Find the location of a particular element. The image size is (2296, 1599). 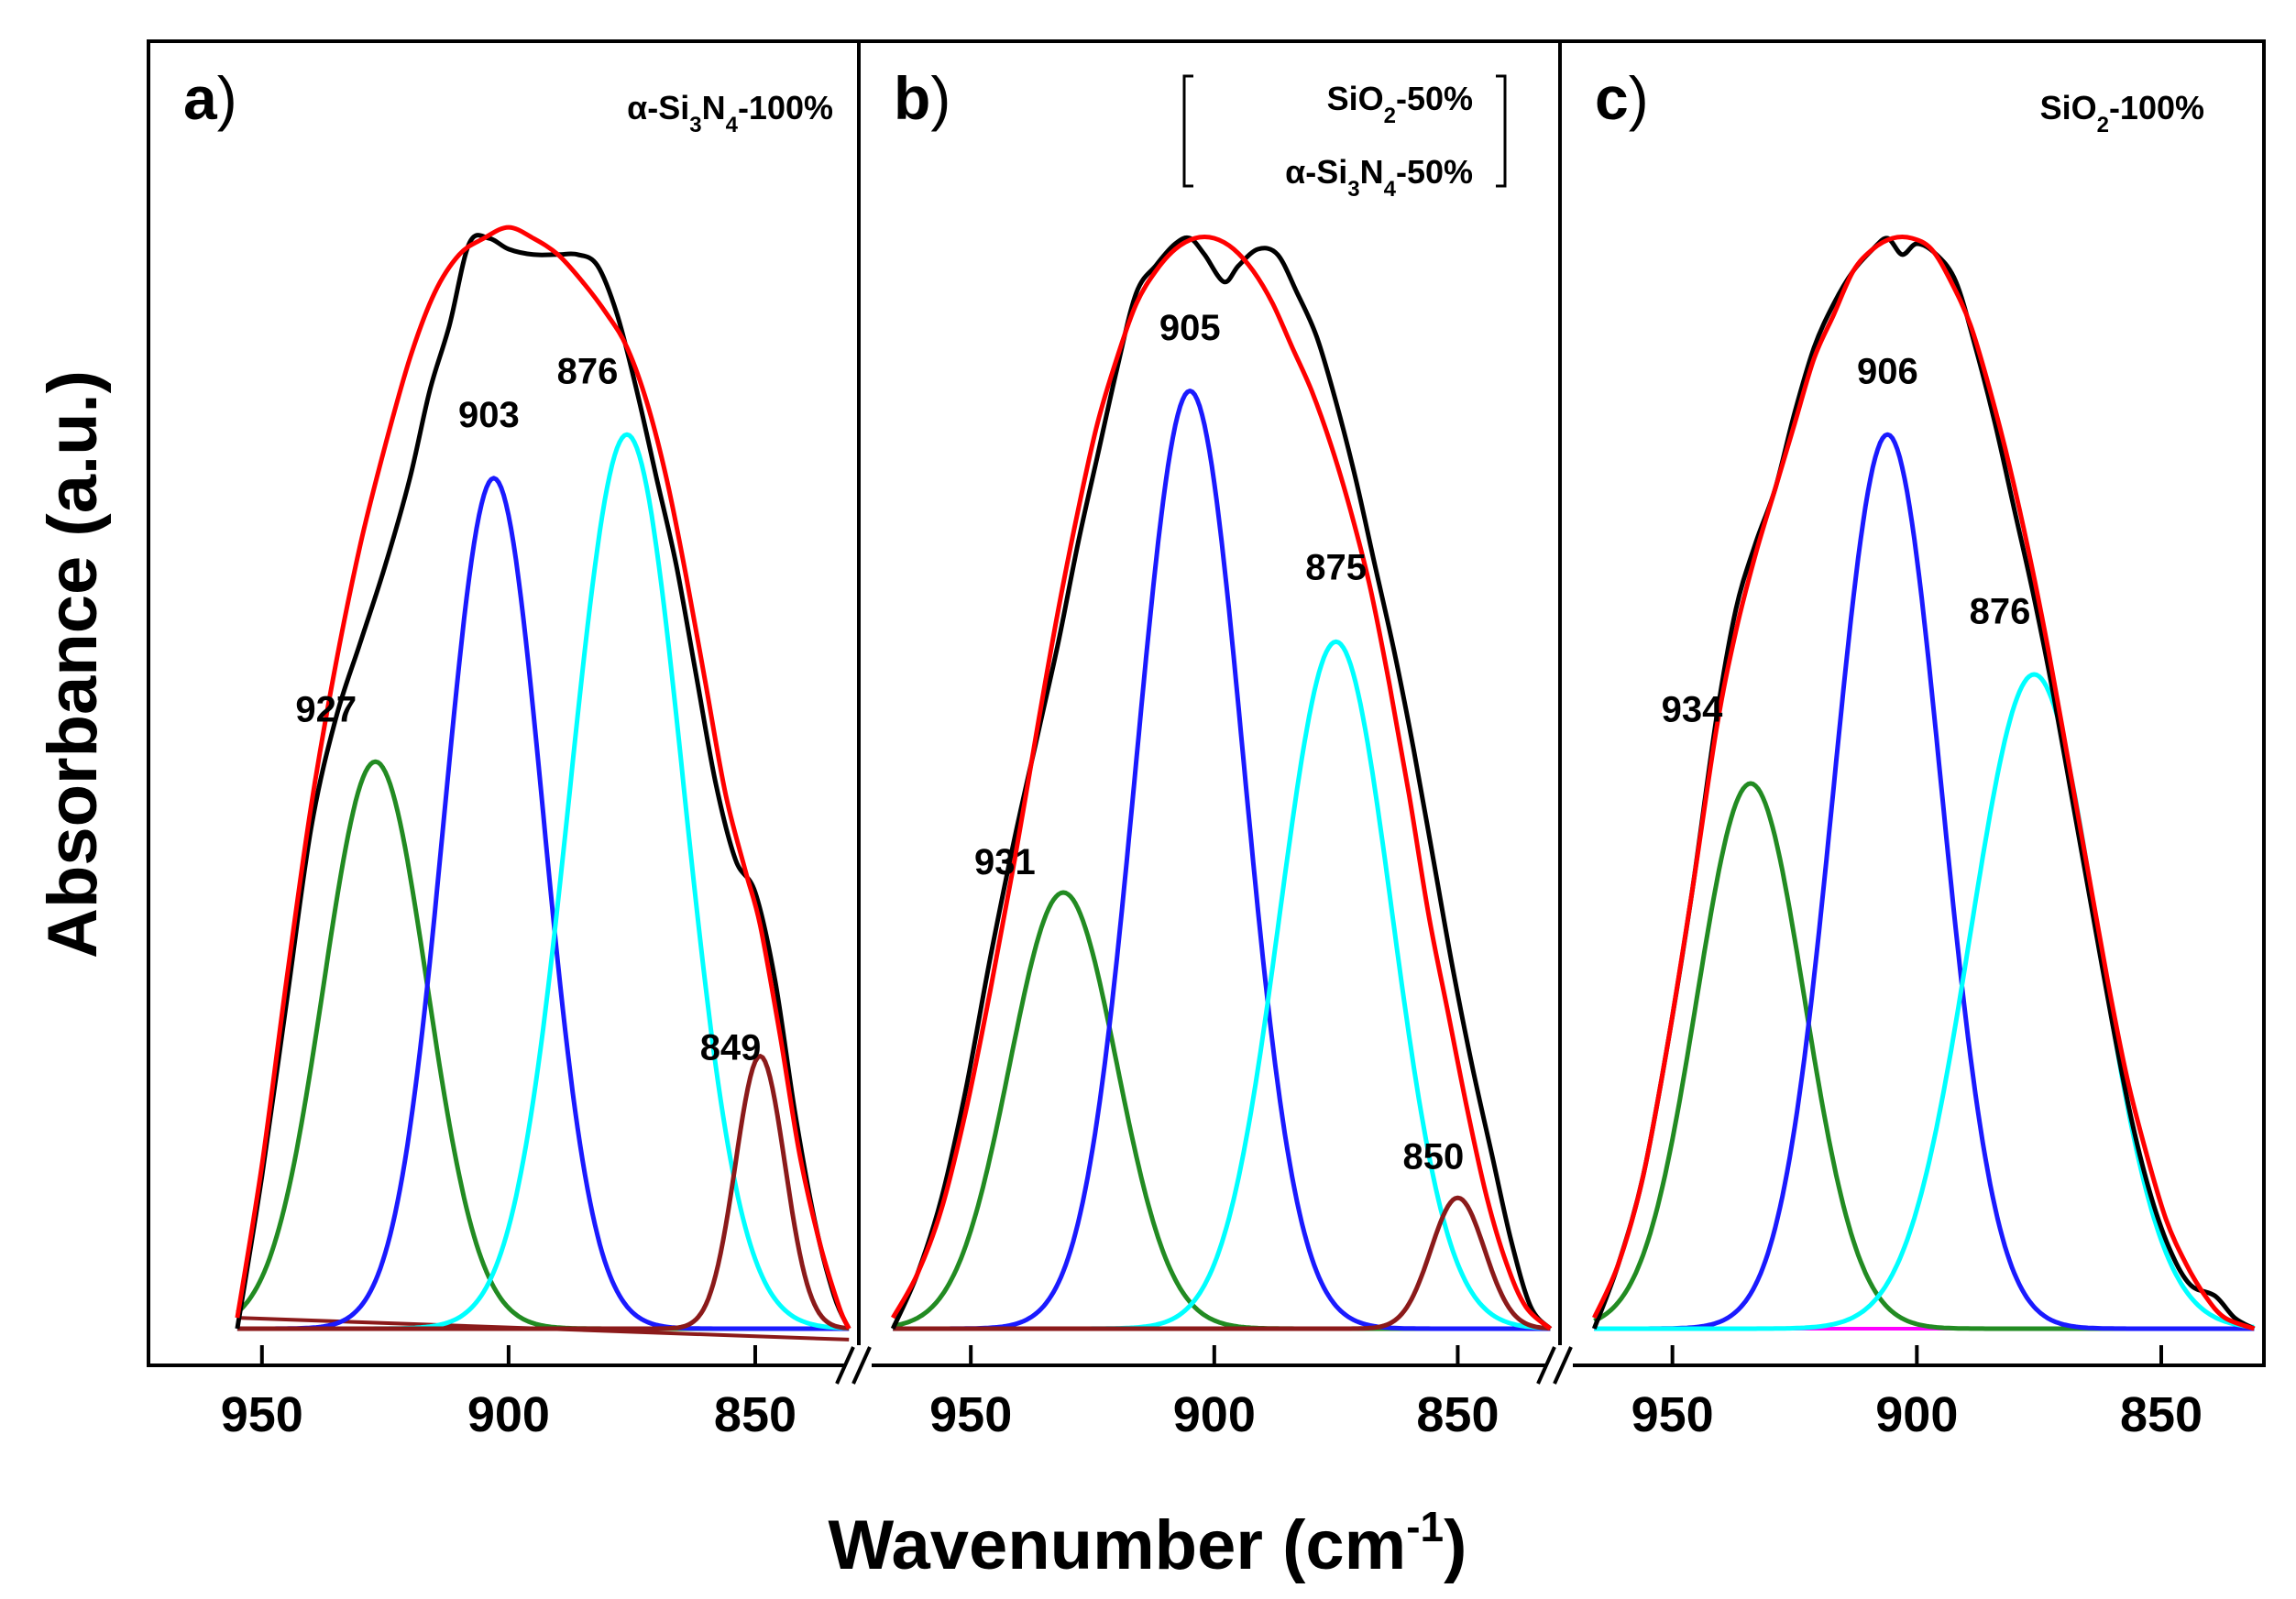

composition-c: SiO2-100% is located at coordinates (2122, 113).